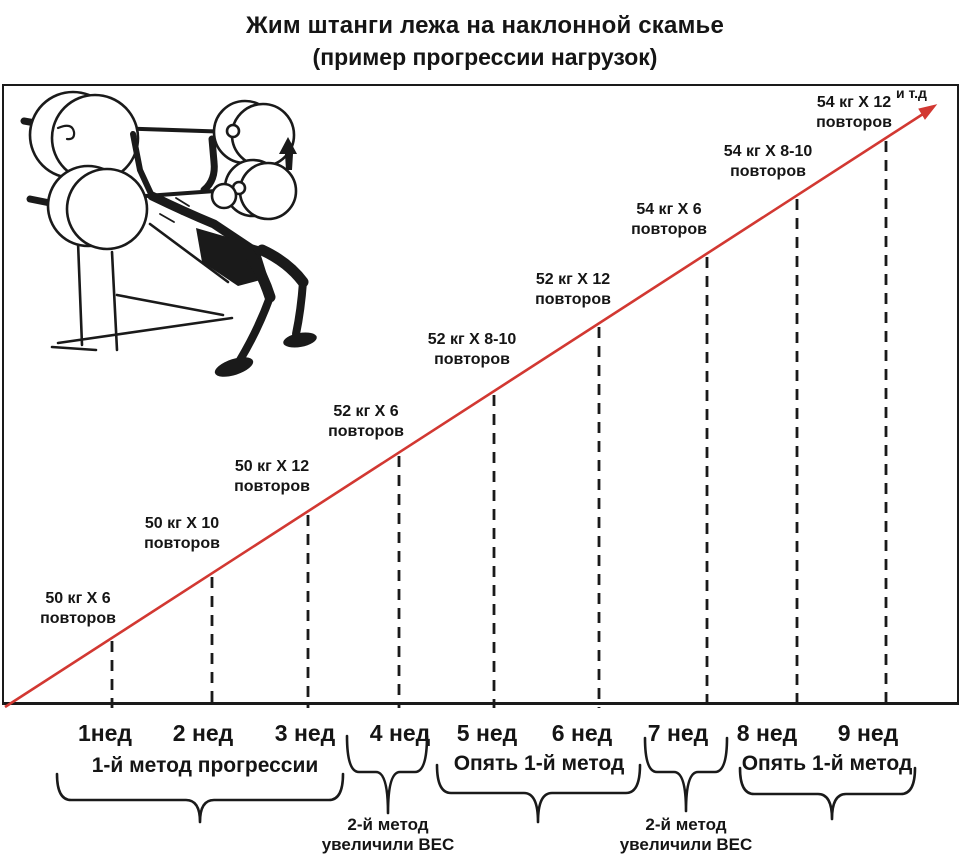 This screenshot has height=863, width=970. Describe the element at coordinates (205, 765) in the screenshot. I see `phase-label-method-1: 1-й метод прогрессии` at that location.